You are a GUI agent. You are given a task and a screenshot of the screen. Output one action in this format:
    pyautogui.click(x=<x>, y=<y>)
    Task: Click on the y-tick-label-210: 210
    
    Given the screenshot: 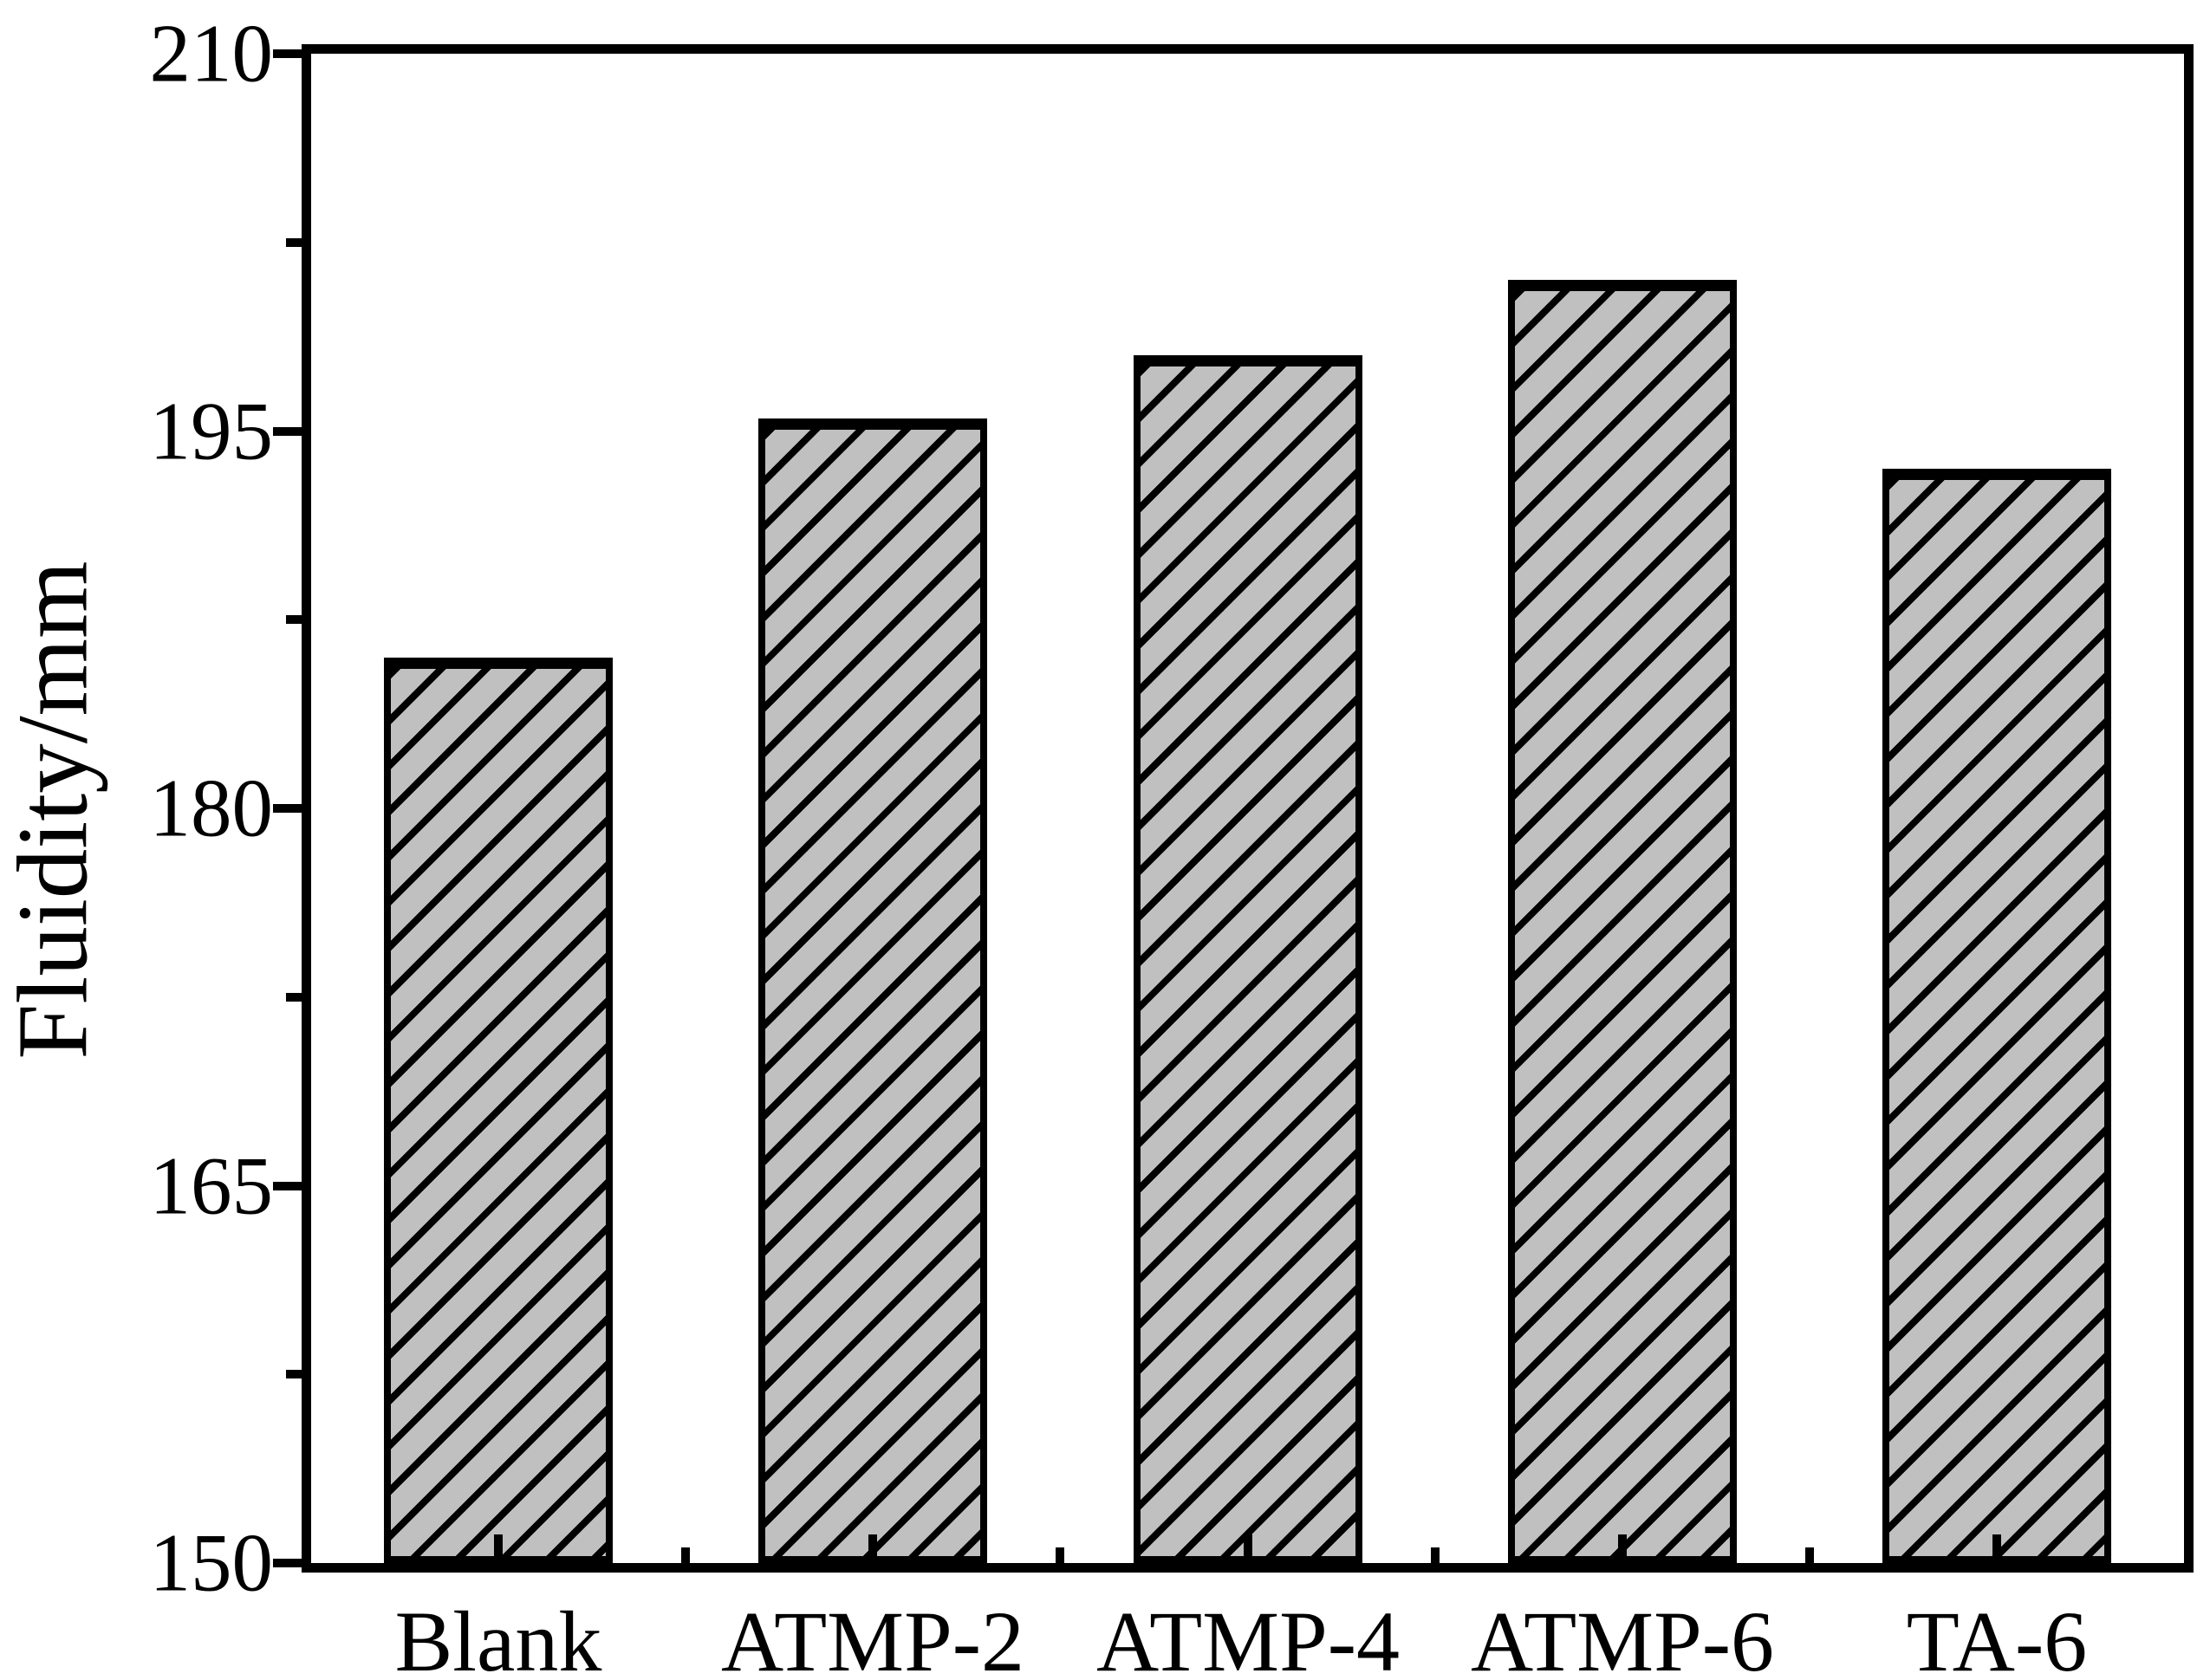 What is the action you would take?
    pyautogui.click(x=211, y=53)
    